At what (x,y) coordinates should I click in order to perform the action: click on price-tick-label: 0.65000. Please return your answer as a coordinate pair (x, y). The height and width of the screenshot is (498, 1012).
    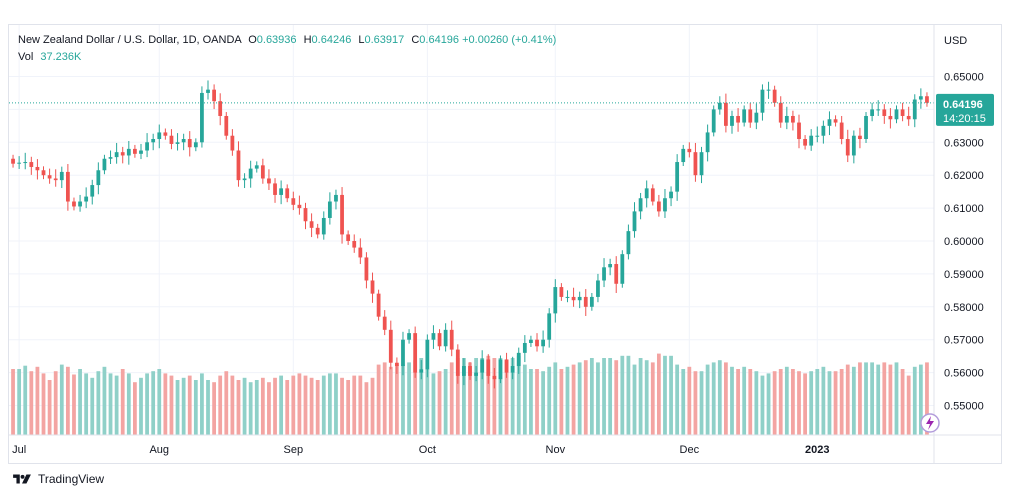
    Looking at the image, I should click on (964, 78).